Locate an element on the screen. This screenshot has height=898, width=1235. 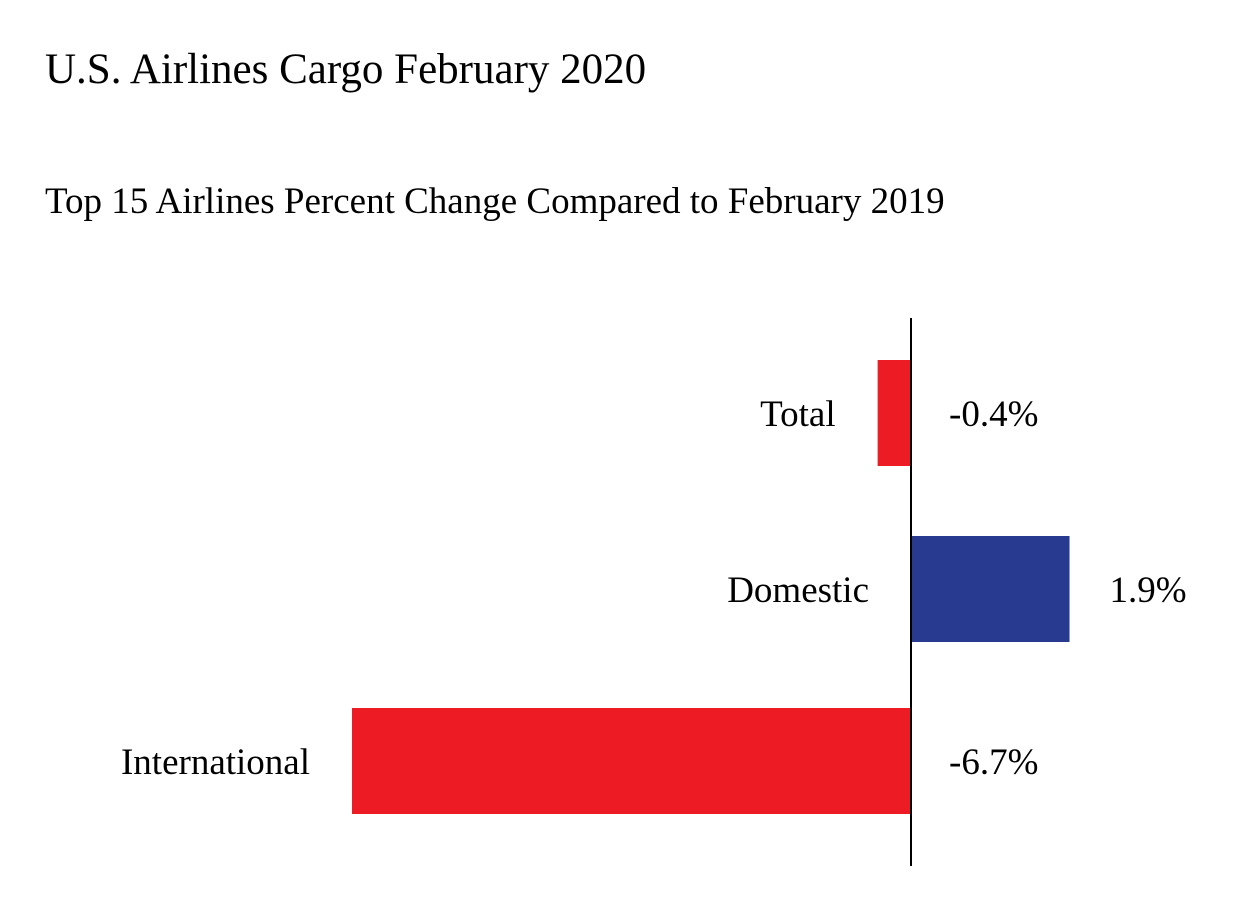
bar-total is located at coordinates (894, 413).